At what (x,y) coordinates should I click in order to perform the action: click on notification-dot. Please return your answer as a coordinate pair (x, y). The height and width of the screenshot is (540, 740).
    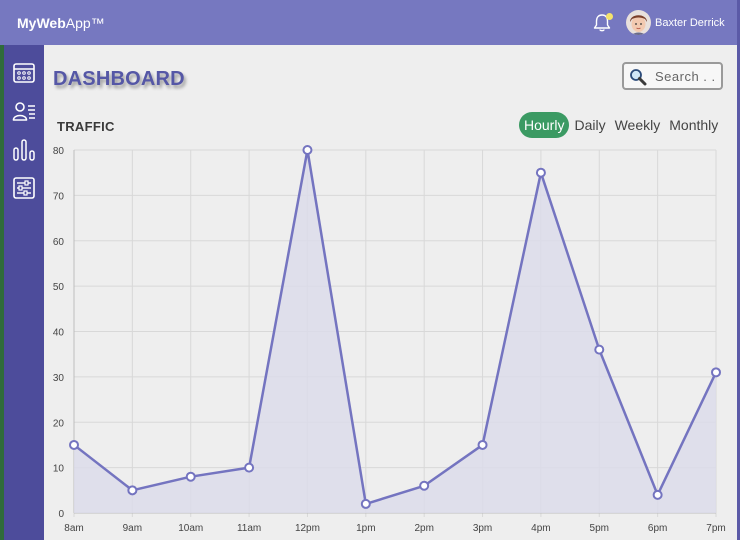
    Looking at the image, I should click on (609, 16).